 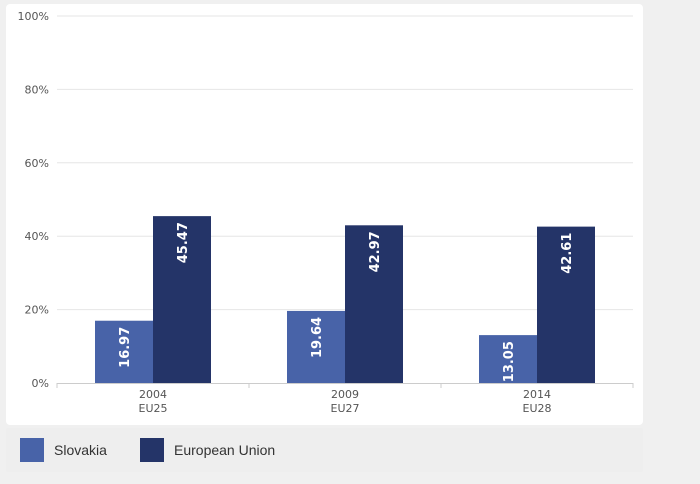 What do you see at coordinates (80, 450) in the screenshot?
I see `legend-label-slovakia: Slovakia` at bounding box center [80, 450].